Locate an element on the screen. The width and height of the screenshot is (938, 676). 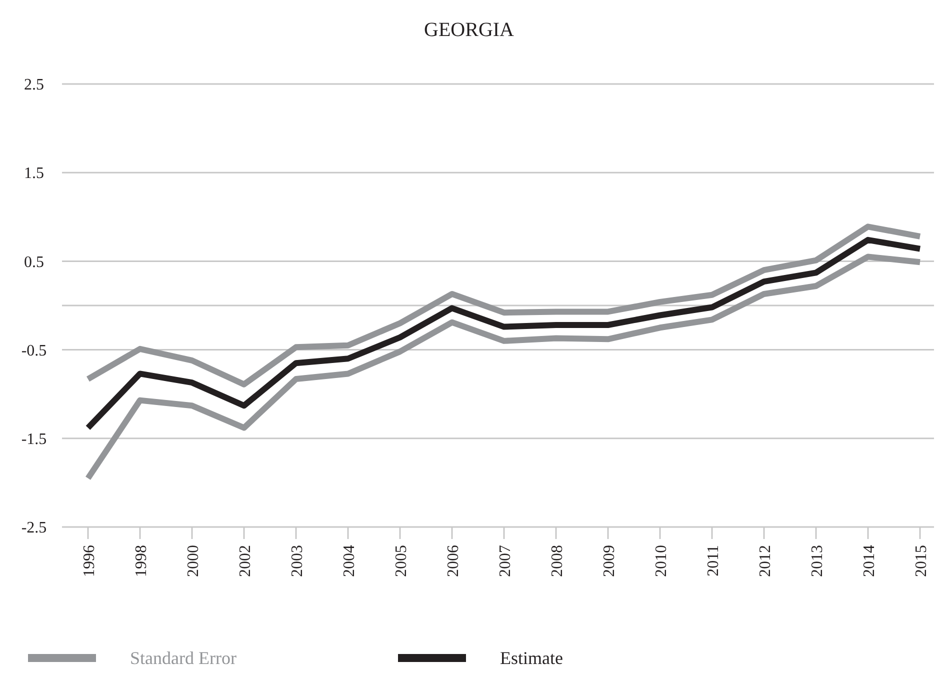
x-tick-label: 2006 is located at coordinates (453, 561).